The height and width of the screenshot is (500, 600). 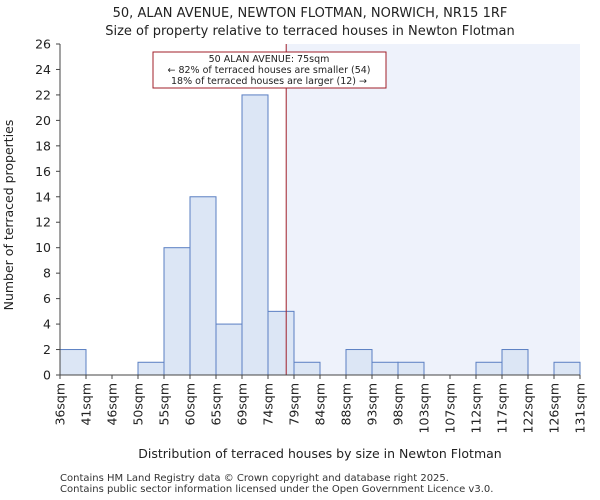 What do you see at coordinates (268, 404) in the screenshot?
I see `x-tick-label: 74sqm` at bounding box center [268, 404].